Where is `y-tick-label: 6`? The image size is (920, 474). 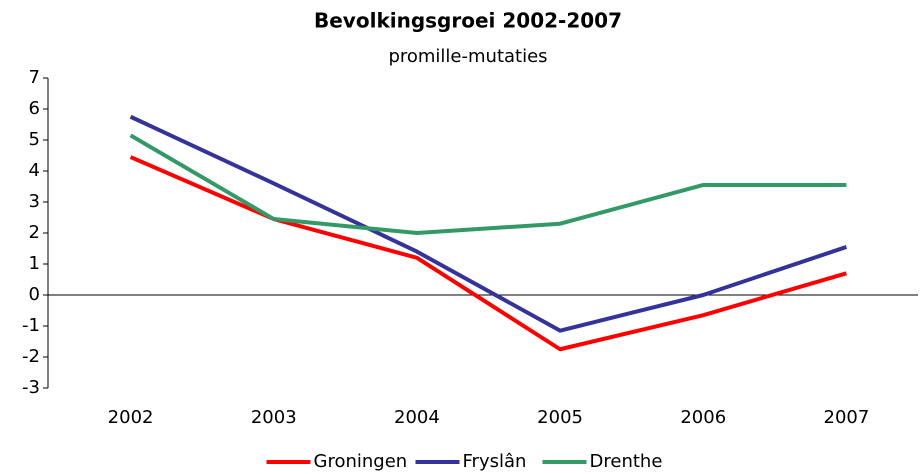
y-tick-label: 6 is located at coordinates (34, 108).